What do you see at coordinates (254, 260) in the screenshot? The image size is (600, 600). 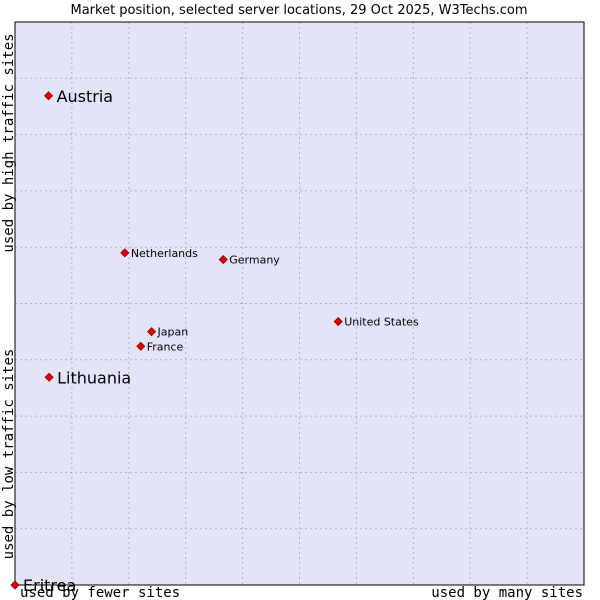 I see `point-label: Germany` at bounding box center [254, 260].